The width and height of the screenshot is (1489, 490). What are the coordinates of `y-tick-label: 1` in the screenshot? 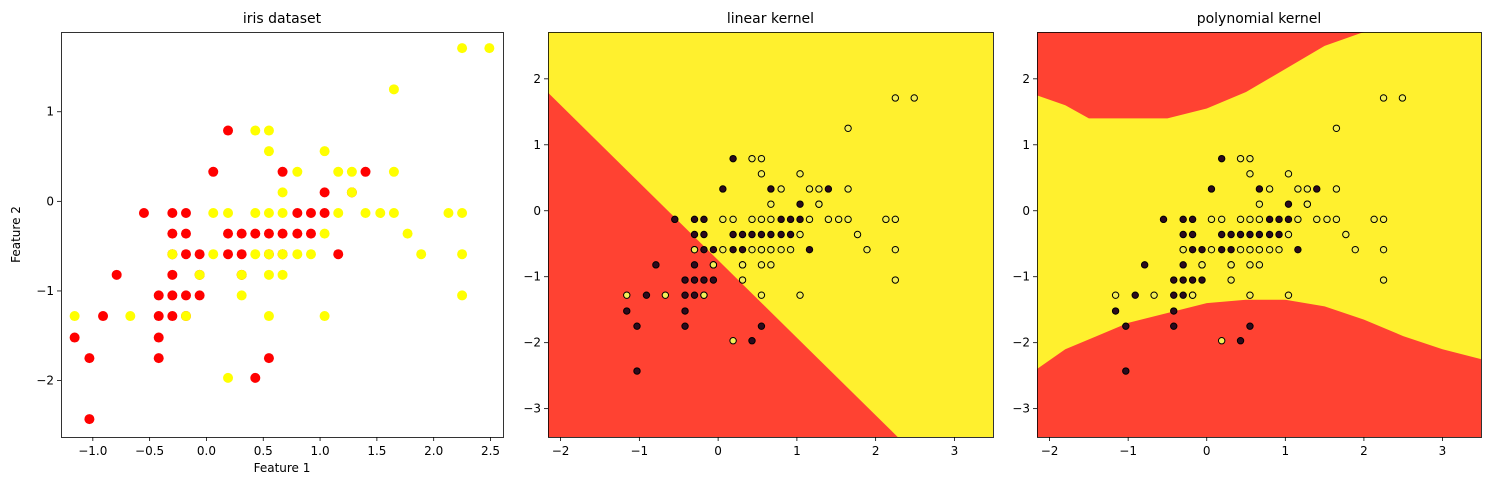 It's located at (50, 112).